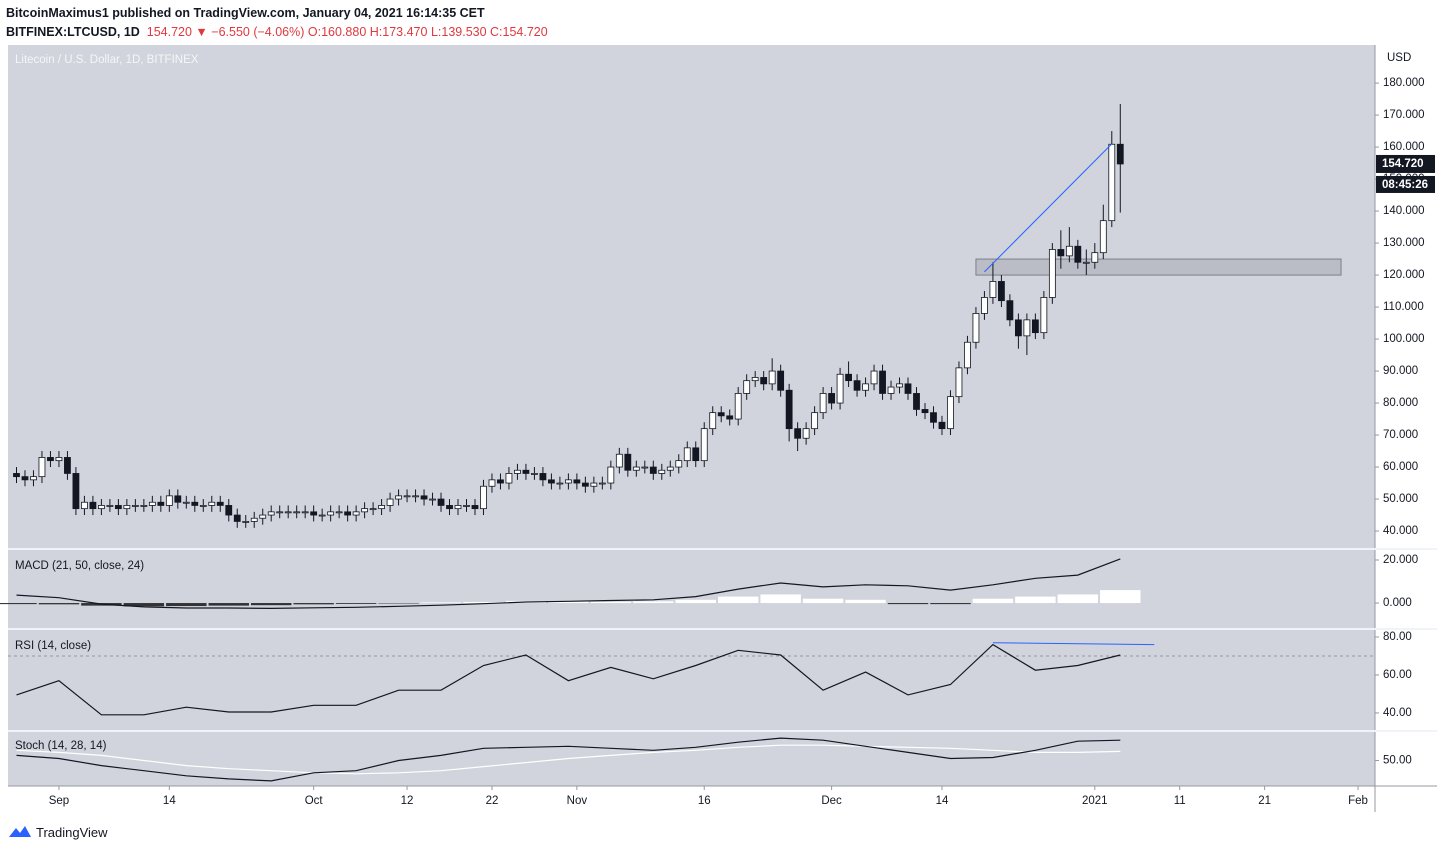  Describe the element at coordinates (258, 32) in the screenshot. I see `change: −6.550 (−4.06%)` at that location.